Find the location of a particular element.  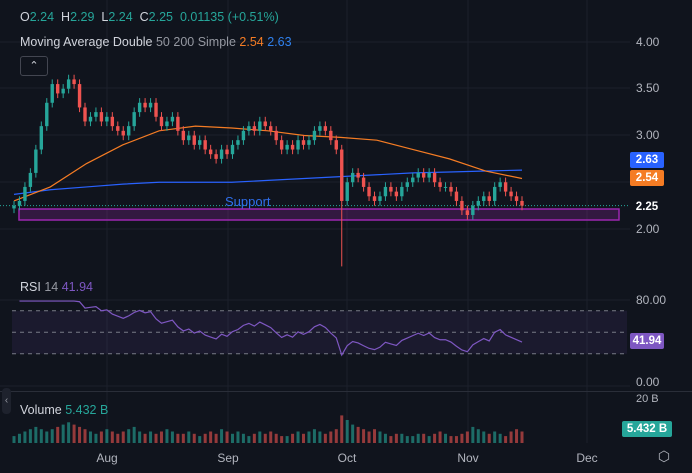

close-value: 2.25 is located at coordinates (160, 17).